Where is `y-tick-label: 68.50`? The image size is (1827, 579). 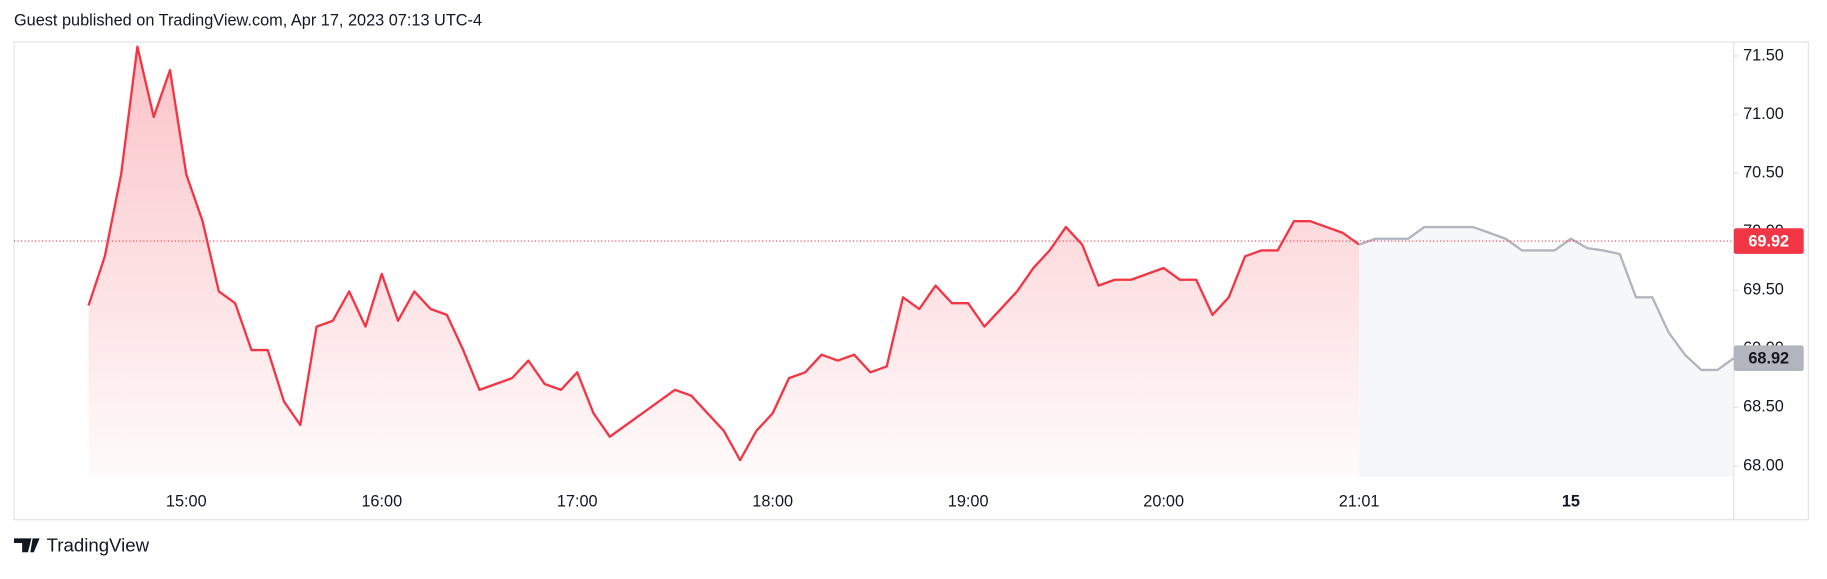
y-tick-label: 68.50 is located at coordinates (1763, 407).